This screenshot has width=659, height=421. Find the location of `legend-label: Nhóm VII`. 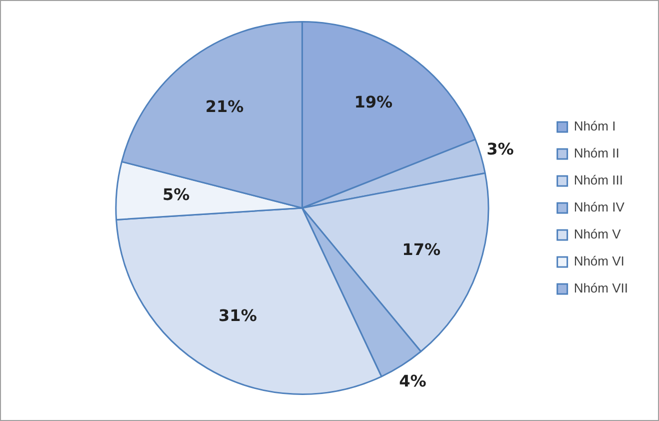

legend-label: Nhóm VII is located at coordinates (601, 288).